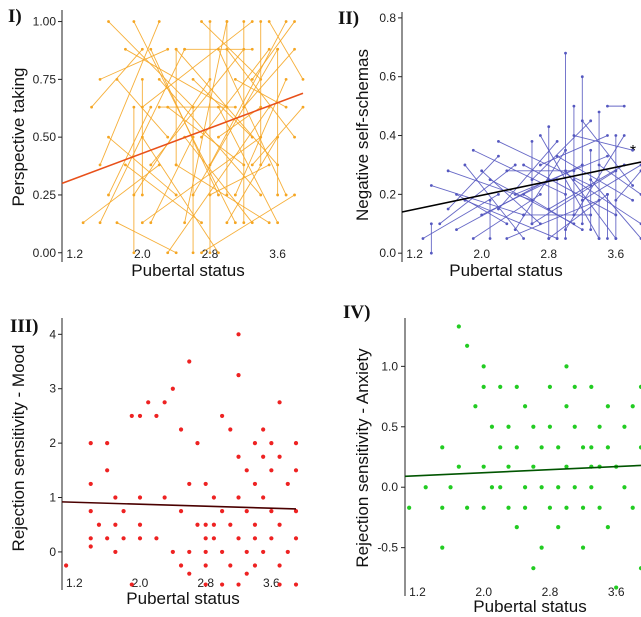 The image size is (641, 617). What do you see at coordinates (277, 254) in the screenshot?
I see `x-tick-label: 3.6` at bounding box center [277, 254].